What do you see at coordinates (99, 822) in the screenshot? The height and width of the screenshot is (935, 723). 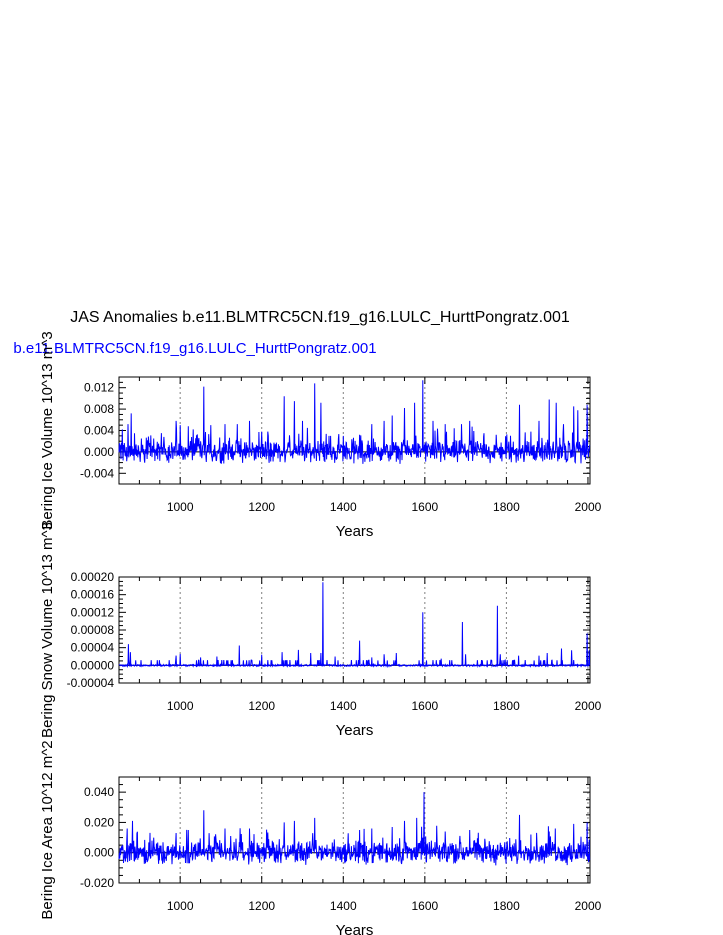 I see `y-tick-label: 0.020` at bounding box center [99, 822].